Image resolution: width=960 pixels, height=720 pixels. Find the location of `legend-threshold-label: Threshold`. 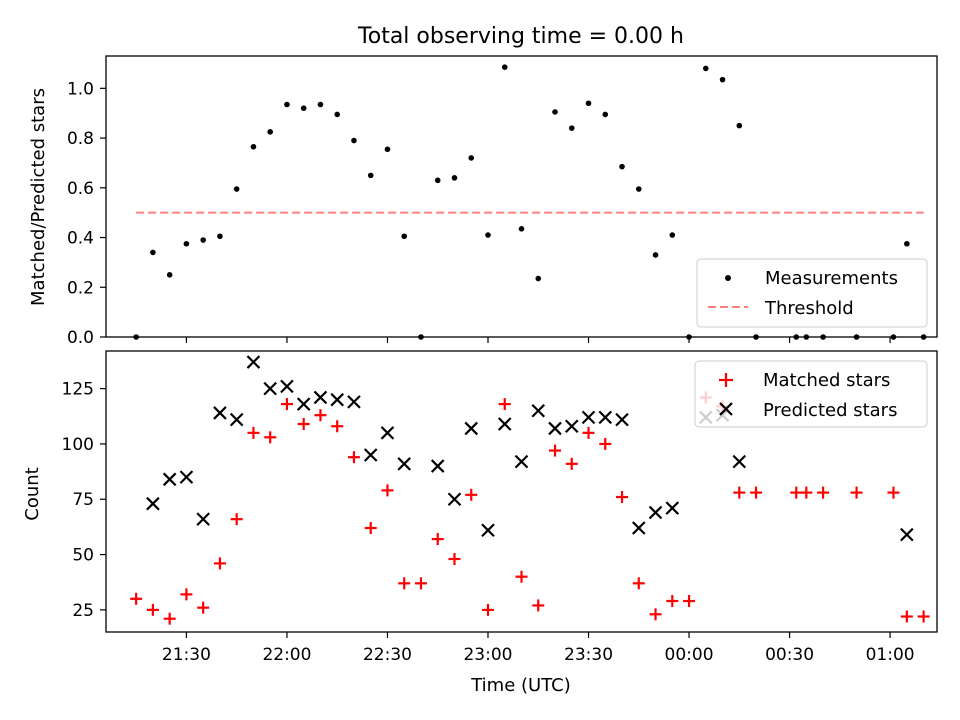

legend-threshold-label: Threshold is located at coordinates (809, 308).